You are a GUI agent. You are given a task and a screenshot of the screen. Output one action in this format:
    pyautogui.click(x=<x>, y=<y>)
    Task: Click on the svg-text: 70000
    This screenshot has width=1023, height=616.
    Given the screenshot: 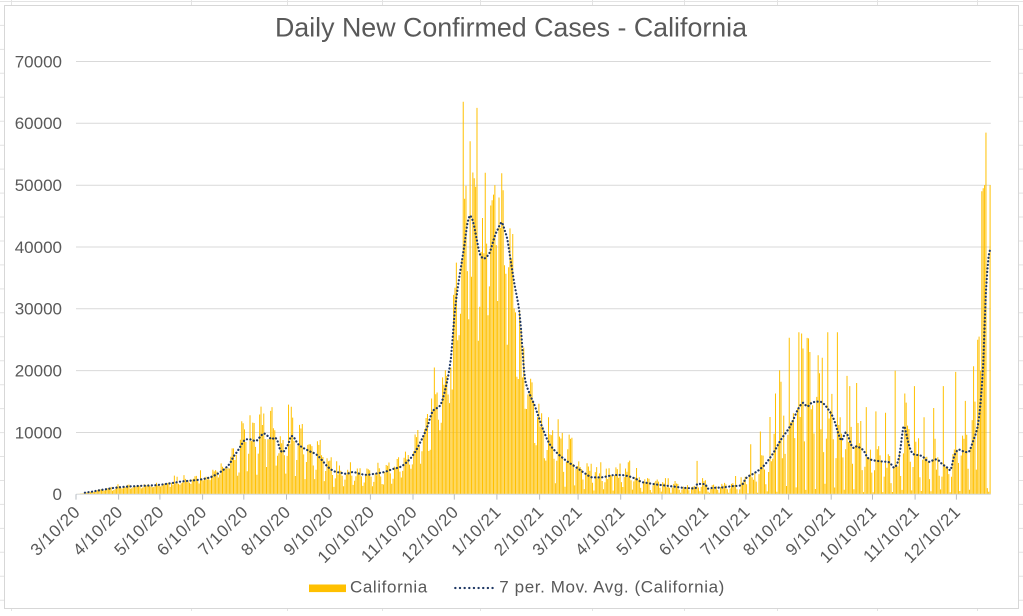 What is the action you would take?
    pyautogui.click(x=38, y=61)
    